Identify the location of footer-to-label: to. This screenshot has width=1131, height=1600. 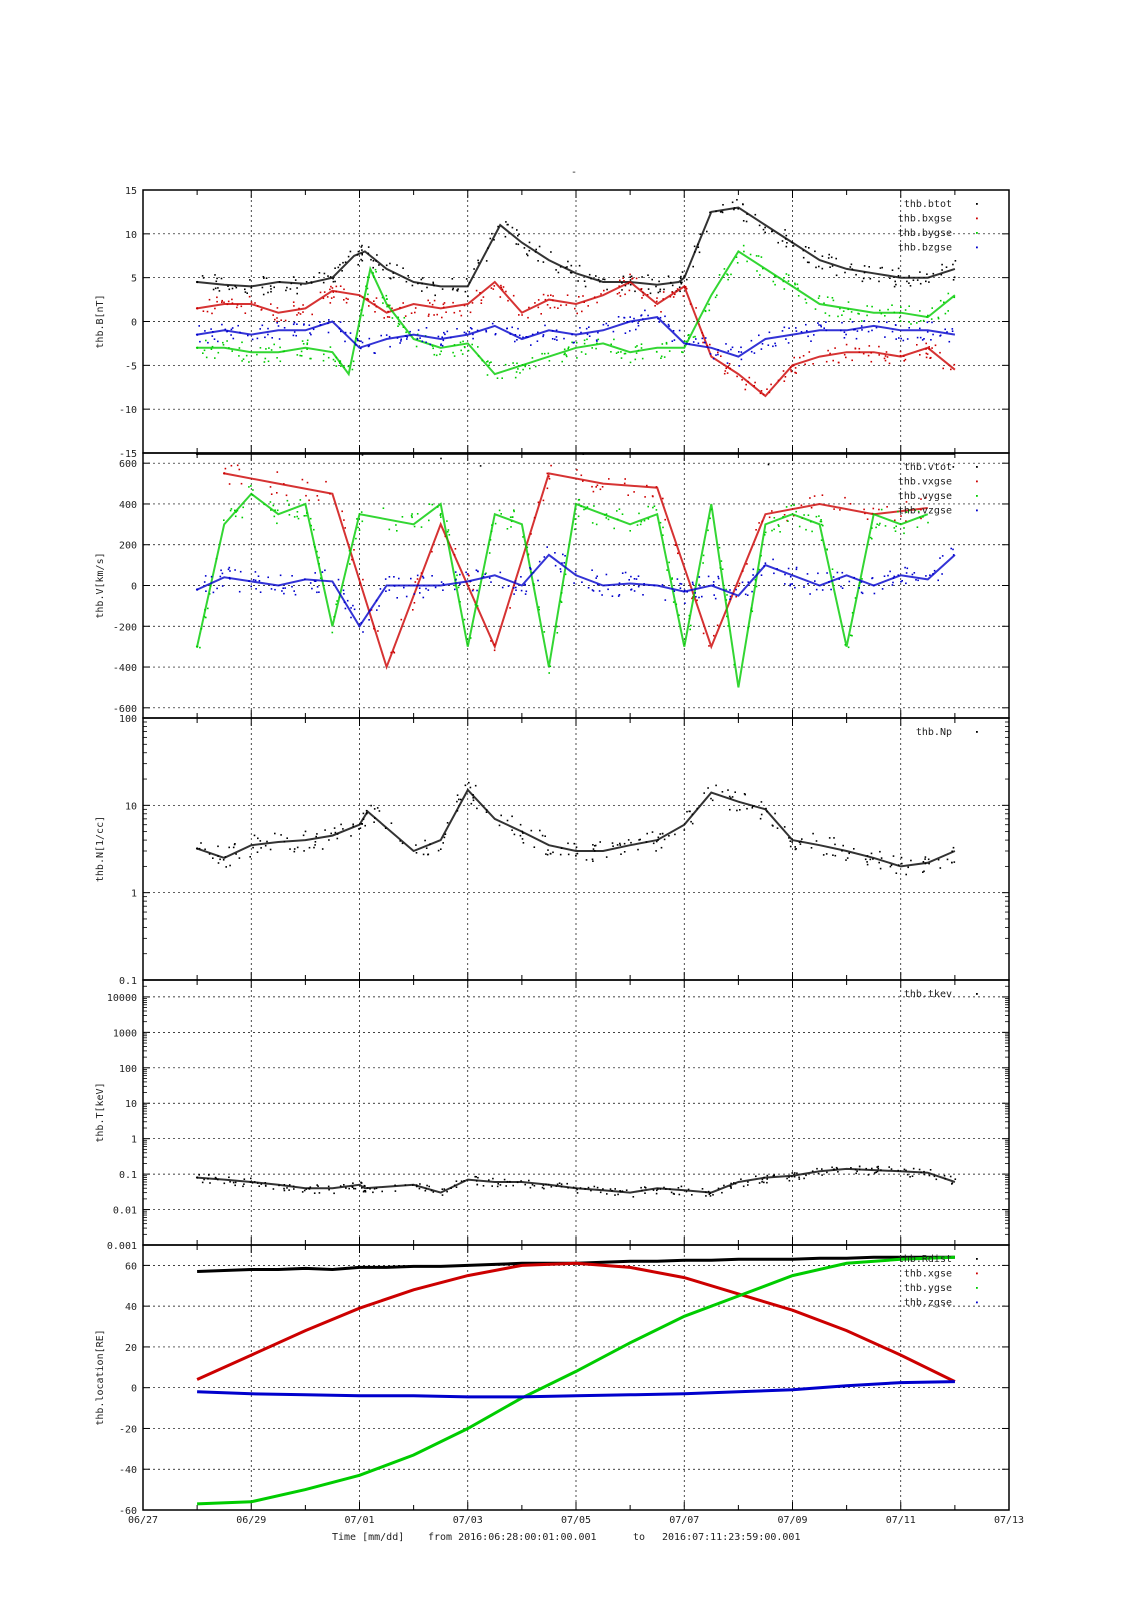
(639, 1537).